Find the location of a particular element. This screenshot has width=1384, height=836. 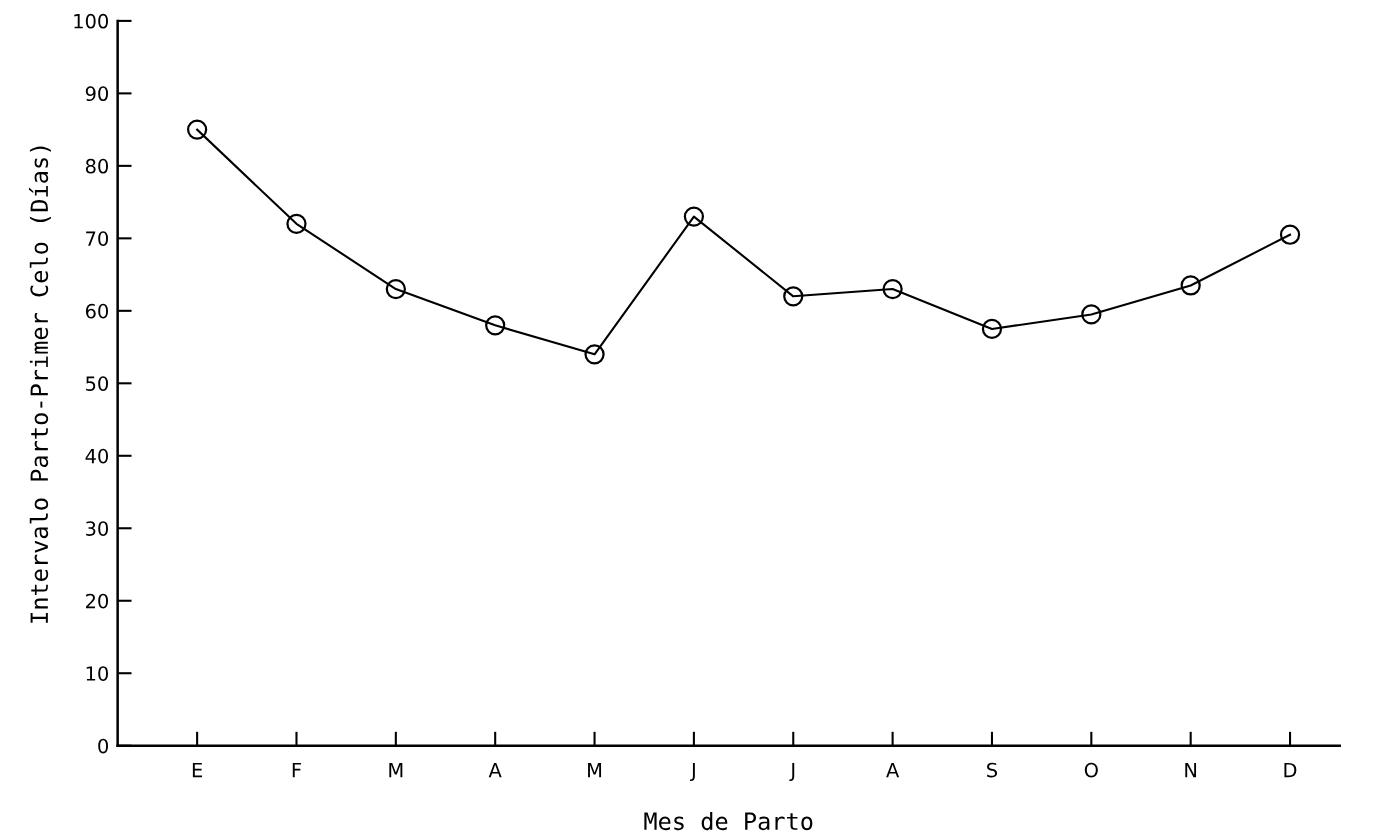

x-tick-label: S is located at coordinates (992, 770).